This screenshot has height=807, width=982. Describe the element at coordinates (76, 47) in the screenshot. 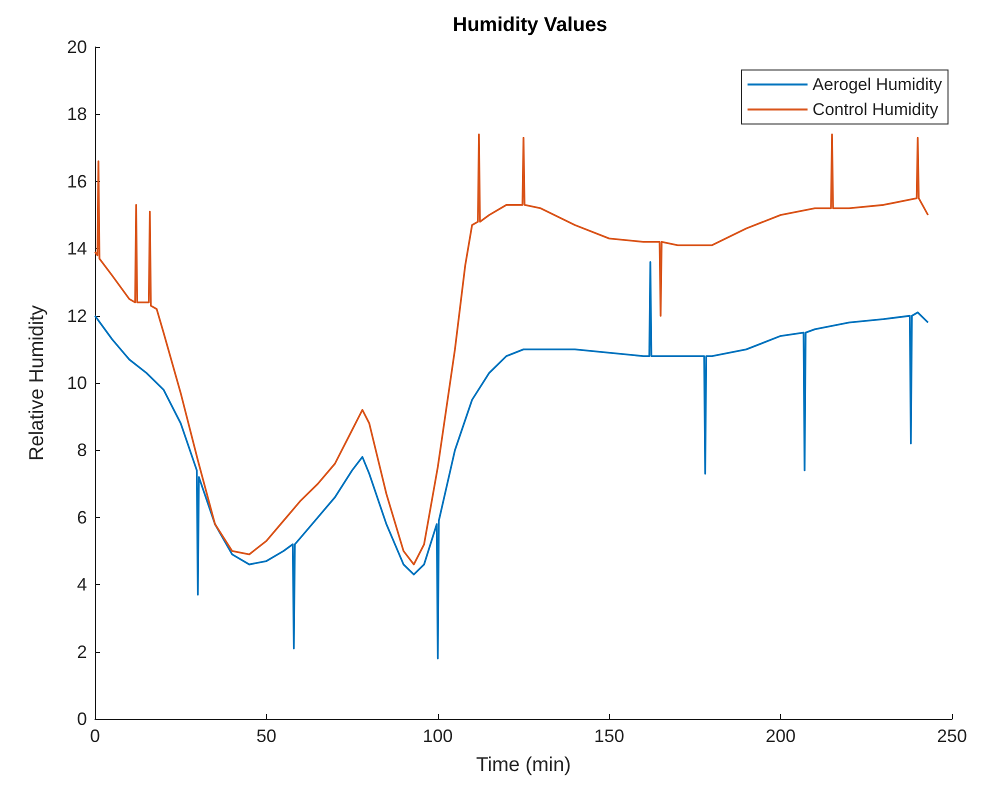

I see `y-tick-label: 20` at that location.